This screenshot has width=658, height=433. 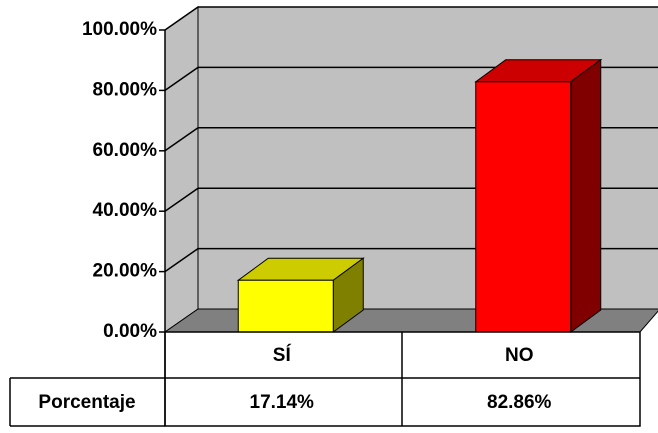 I want to click on category-label: NO, so click(x=519, y=355).